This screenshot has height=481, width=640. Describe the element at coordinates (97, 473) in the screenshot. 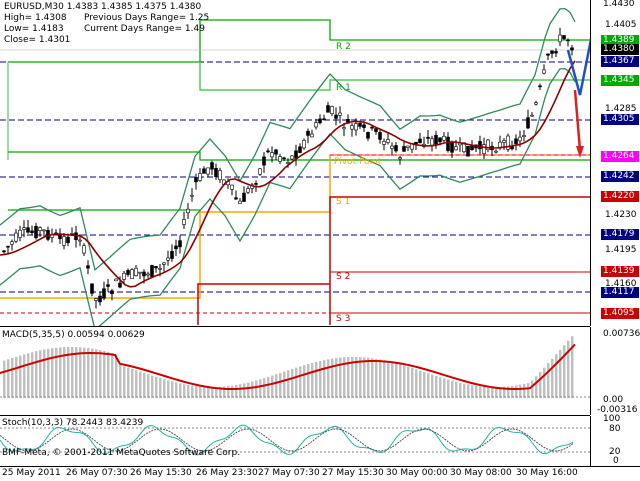

I see `time-axis-label: 26 May 07:30` at that location.